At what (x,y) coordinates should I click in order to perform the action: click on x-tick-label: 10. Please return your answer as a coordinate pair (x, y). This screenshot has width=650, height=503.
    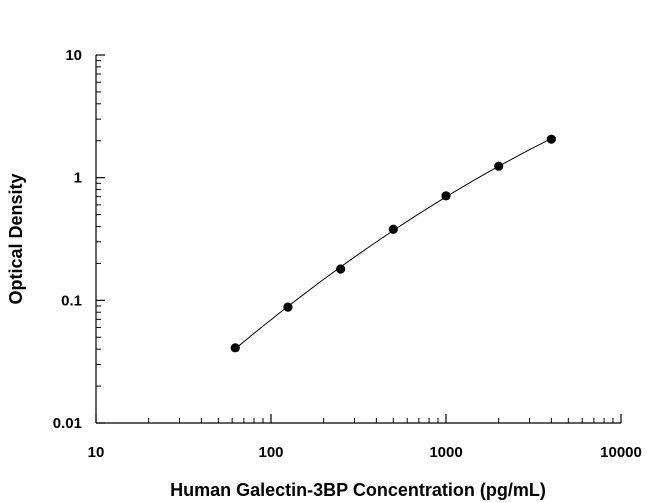
    Looking at the image, I should click on (96, 452).